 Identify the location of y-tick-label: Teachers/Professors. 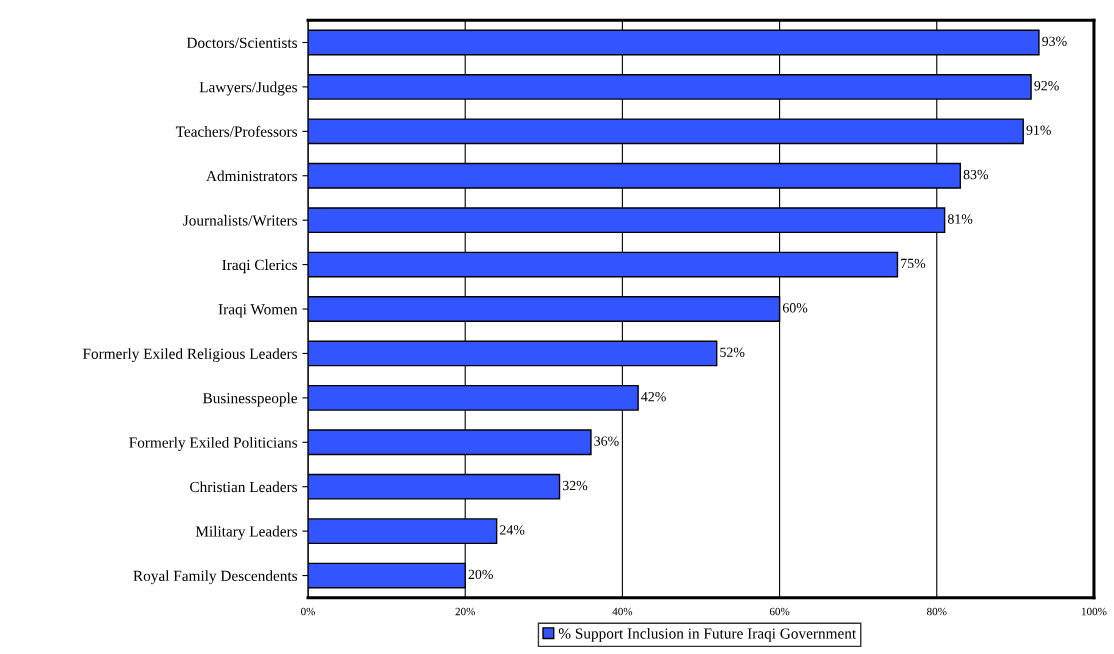
(236, 131).